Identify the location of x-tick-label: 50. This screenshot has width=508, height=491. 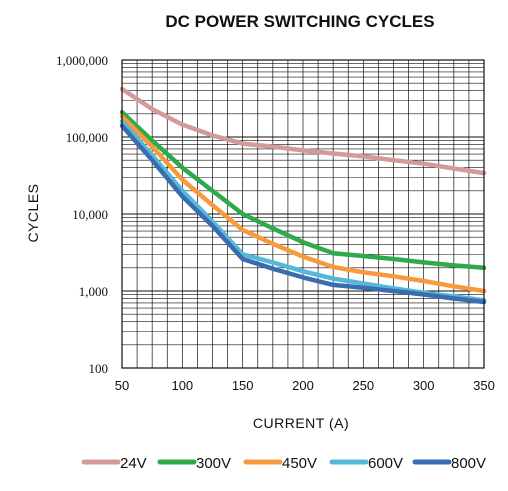
(122, 385).